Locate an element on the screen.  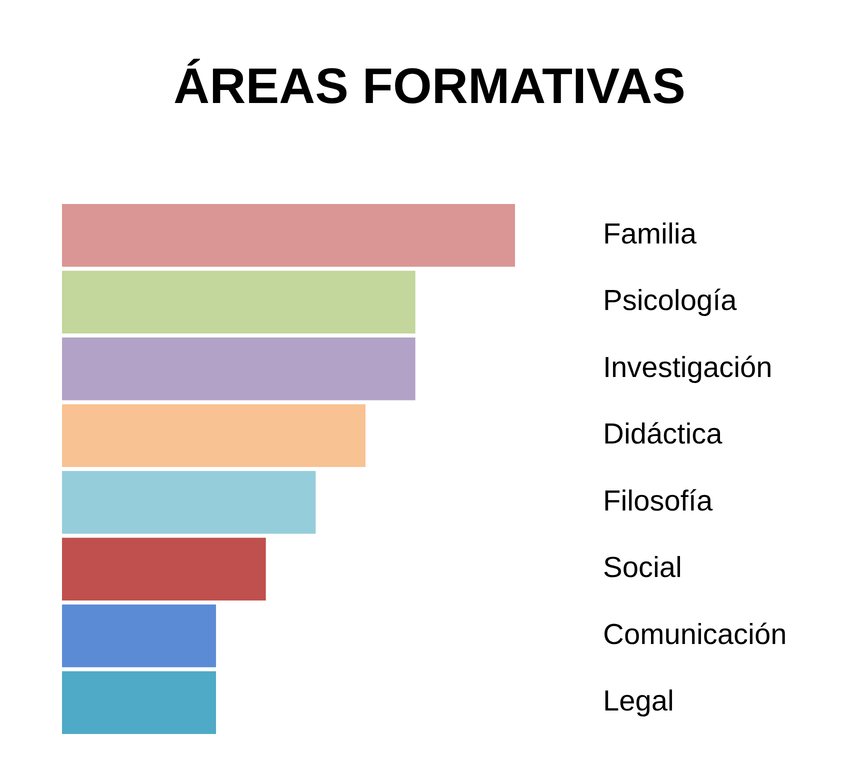
y-tick-label: Legal is located at coordinates (638, 702).